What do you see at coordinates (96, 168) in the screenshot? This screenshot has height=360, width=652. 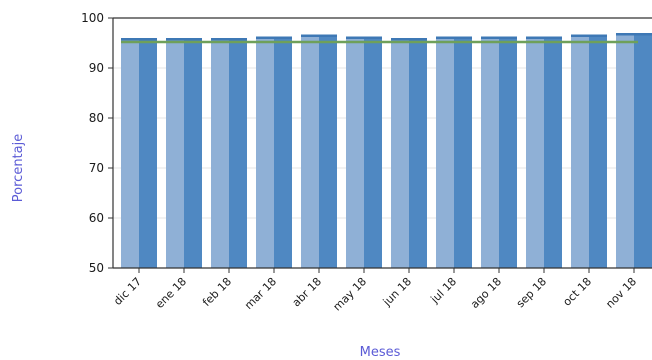 I see `y-tick-label: 70` at bounding box center [96, 168].